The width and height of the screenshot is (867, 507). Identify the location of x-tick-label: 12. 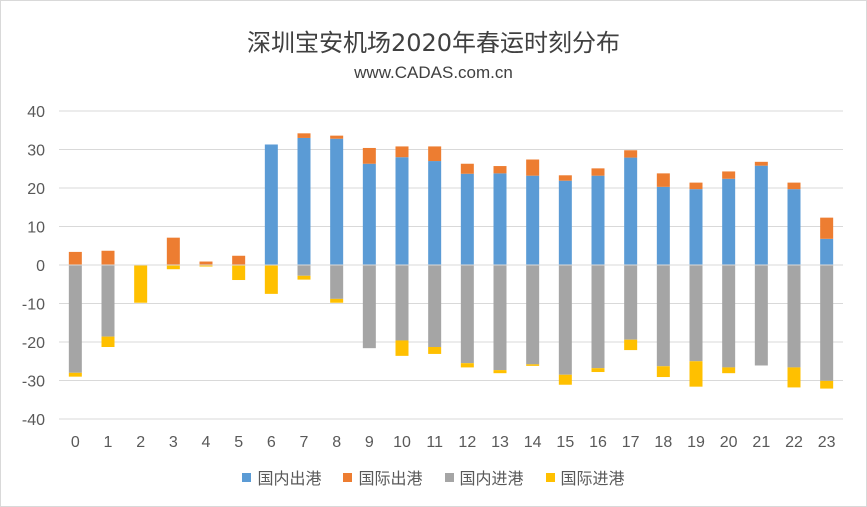
(467, 442).